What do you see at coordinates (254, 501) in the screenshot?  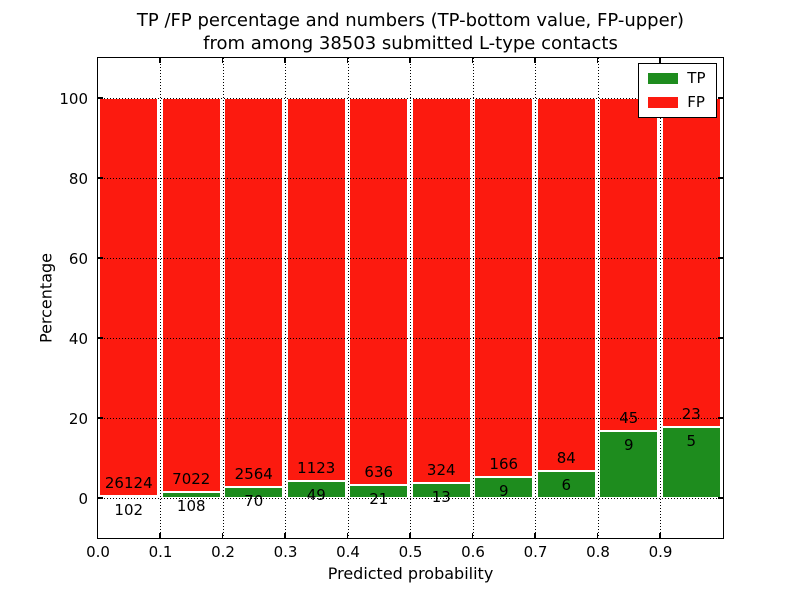 I see `tp-count-label: 70` at bounding box center [254, 501].